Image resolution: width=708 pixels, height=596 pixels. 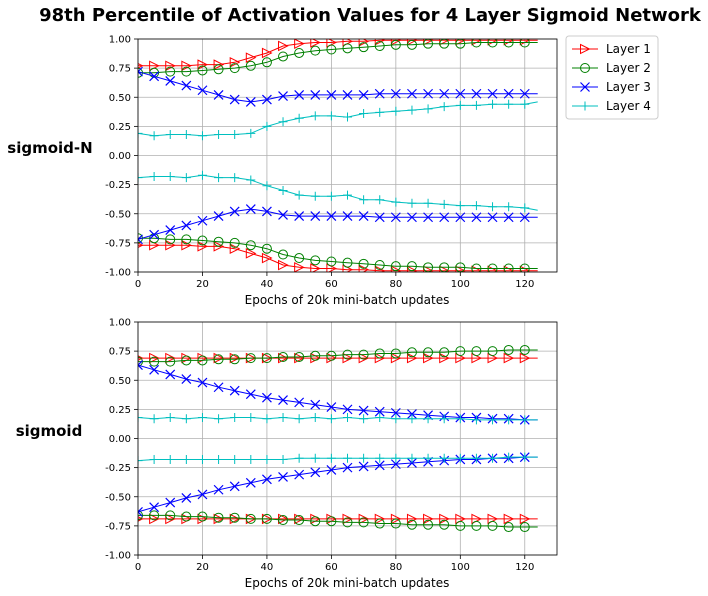 I want to click on x-tick-label: 0, so click(x=138, y=567).